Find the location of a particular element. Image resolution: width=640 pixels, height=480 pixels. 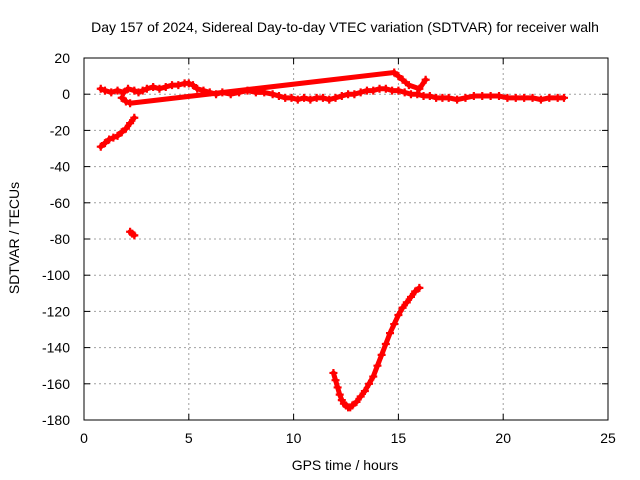

x-tick-label: 0 is located at coordinates (84, 438).